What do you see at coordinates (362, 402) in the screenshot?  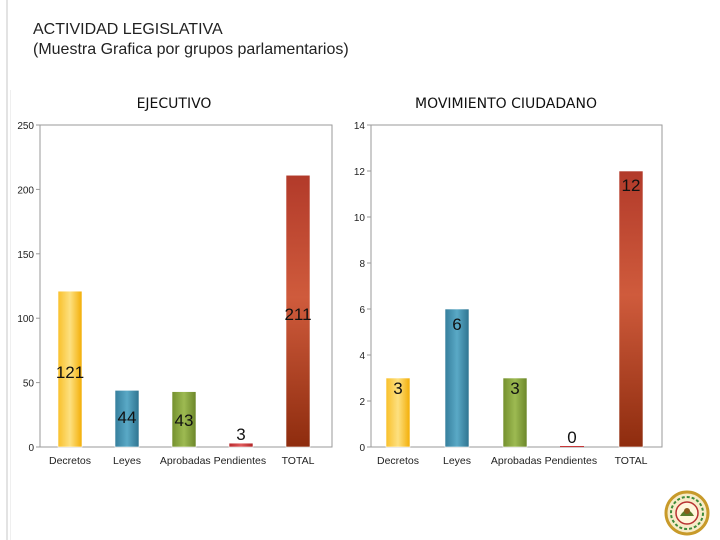 I see `y-tick-label: 2` at bounding box center [362, 402].